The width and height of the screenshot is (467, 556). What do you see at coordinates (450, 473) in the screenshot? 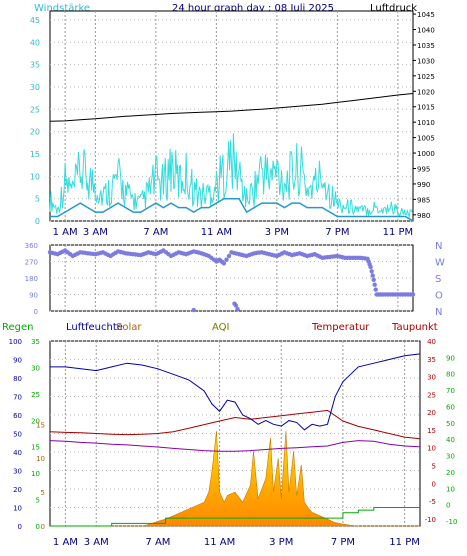
I see `dewpoint-tick-label: 20` at bounding box center [450, 473].